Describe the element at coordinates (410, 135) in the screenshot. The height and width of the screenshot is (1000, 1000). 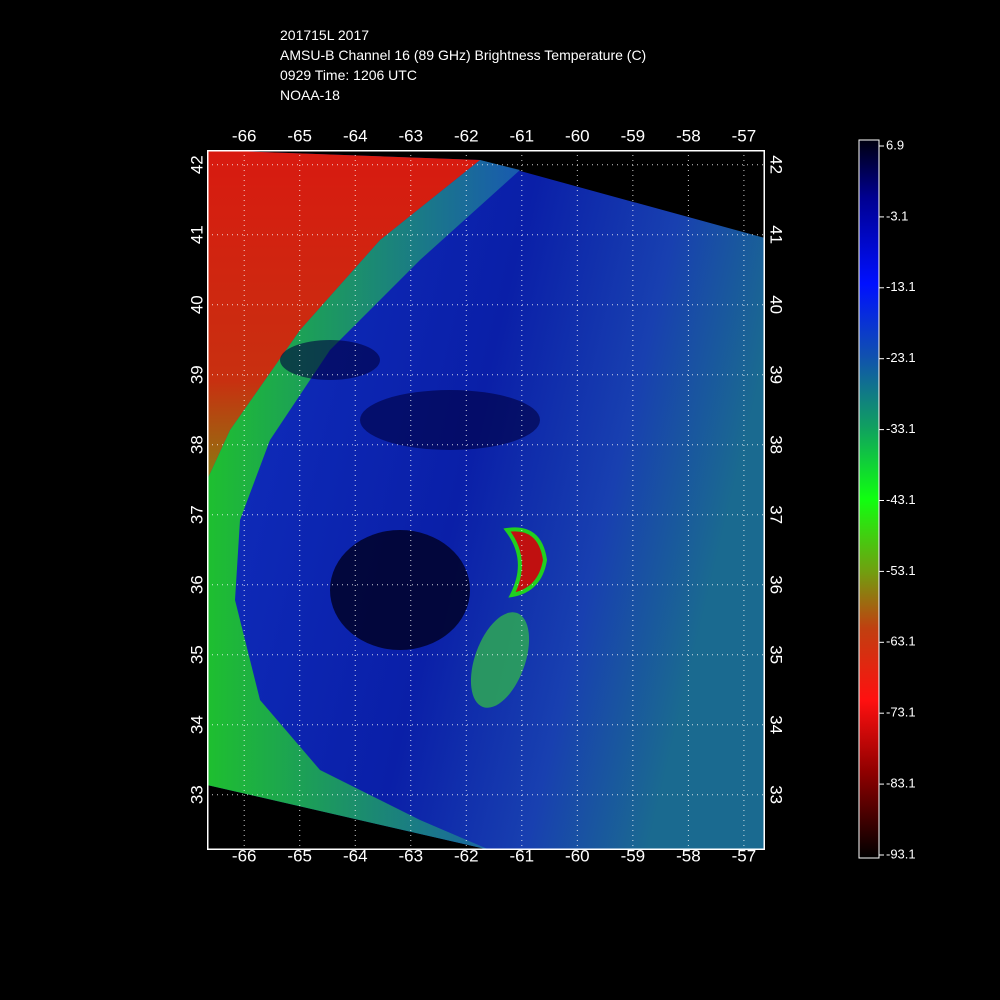
I see `x-tick-label-top: -63` at that location.